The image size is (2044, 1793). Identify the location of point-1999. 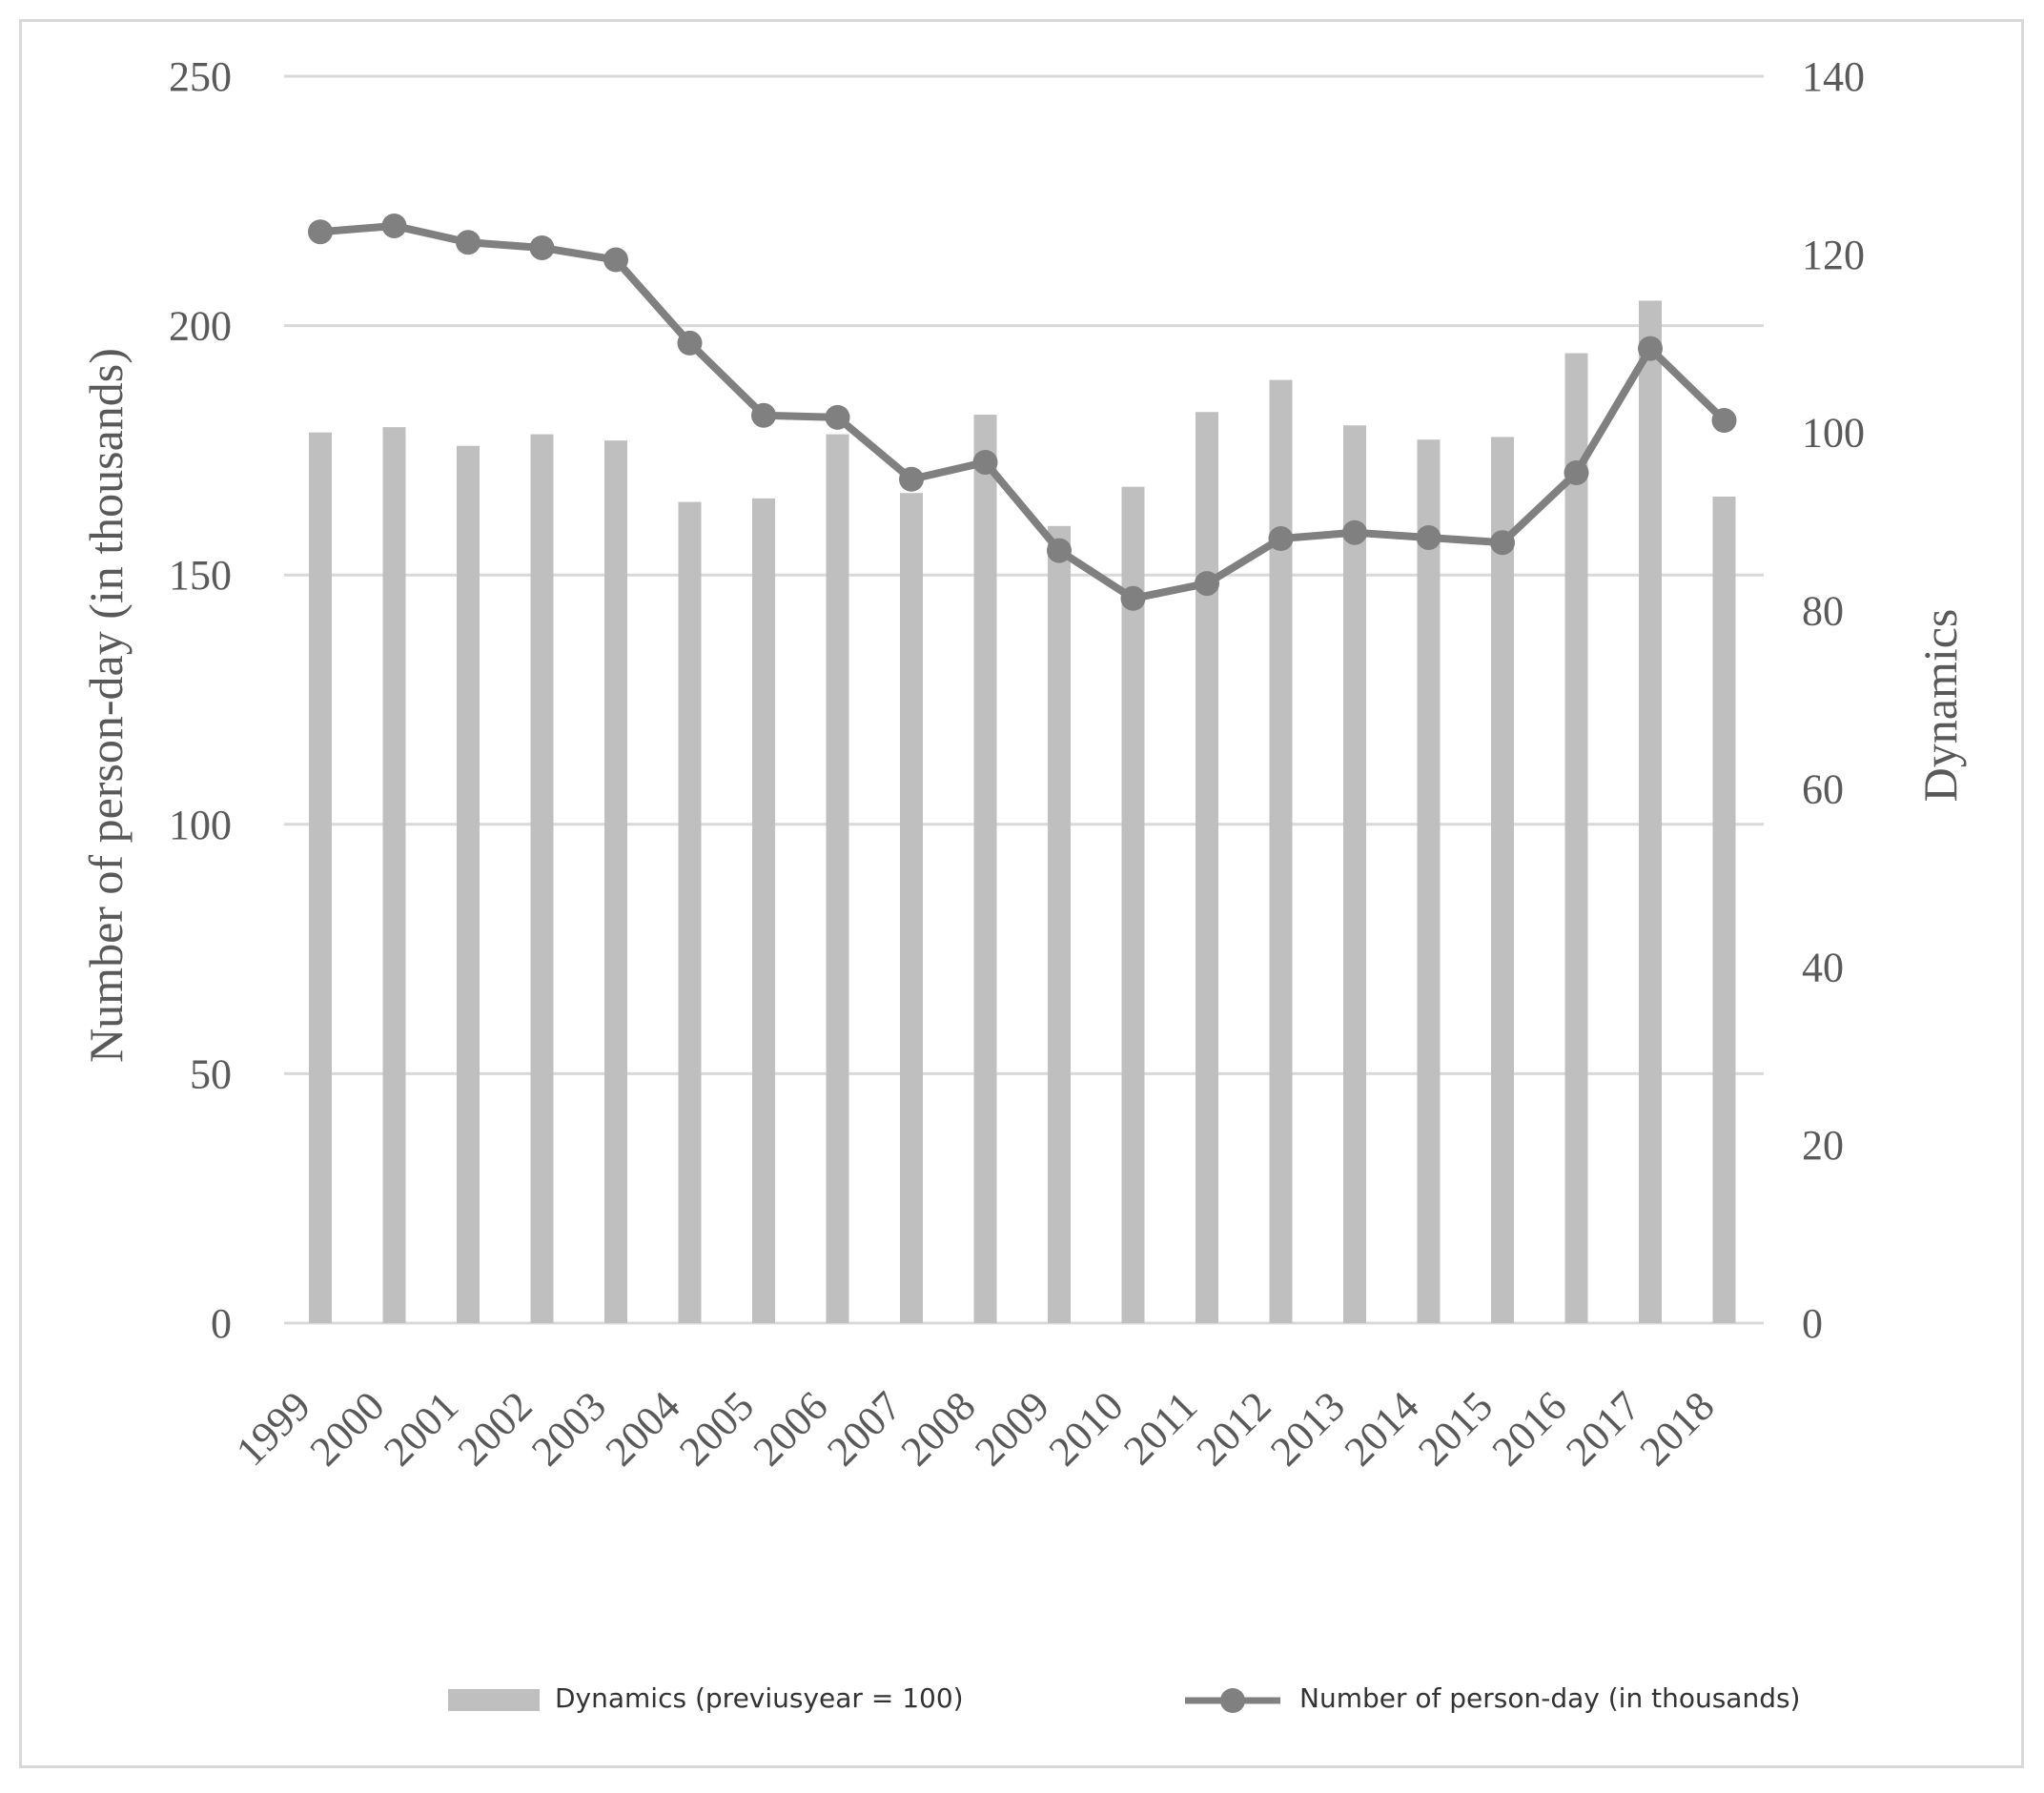
(320, 232).